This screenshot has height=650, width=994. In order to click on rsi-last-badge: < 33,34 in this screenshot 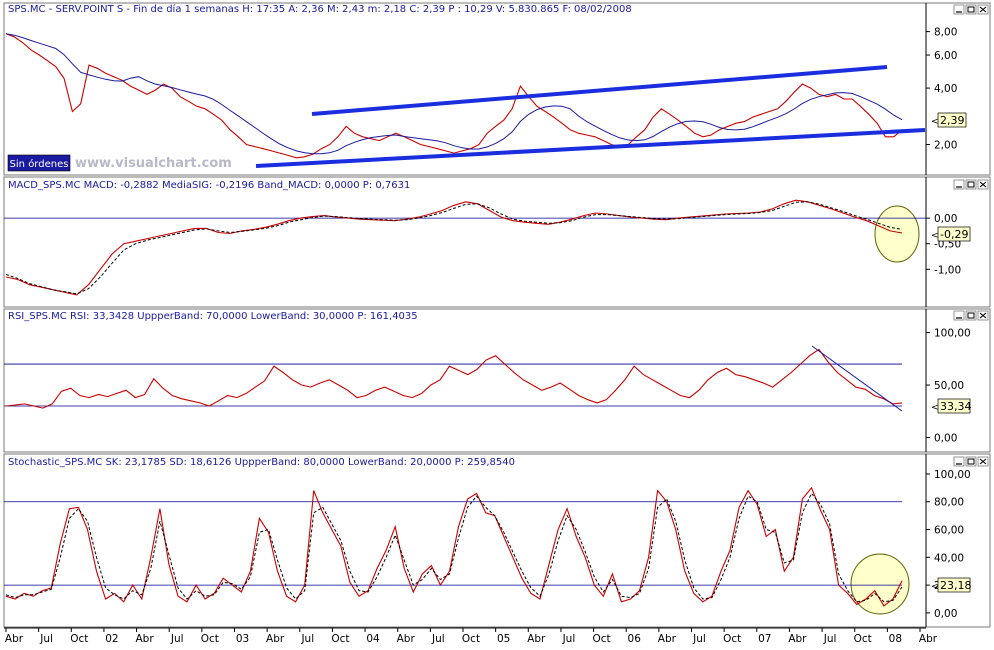, I will do `click(951, 406)`.